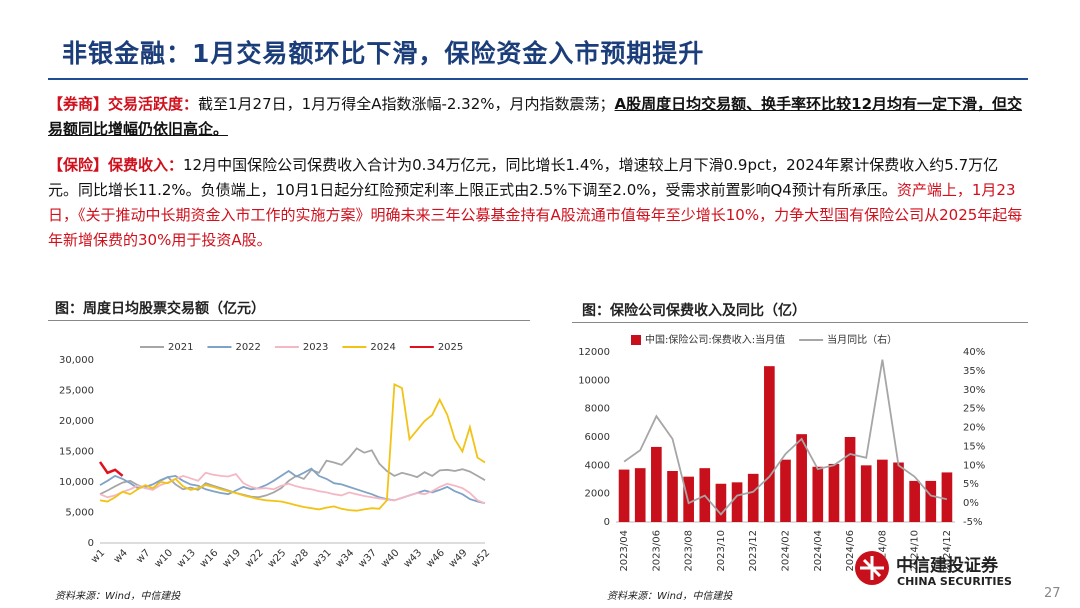  Describe the element at coordinates (367, 558) in the screenshot. I see `x-tick-label: w37` at that location.